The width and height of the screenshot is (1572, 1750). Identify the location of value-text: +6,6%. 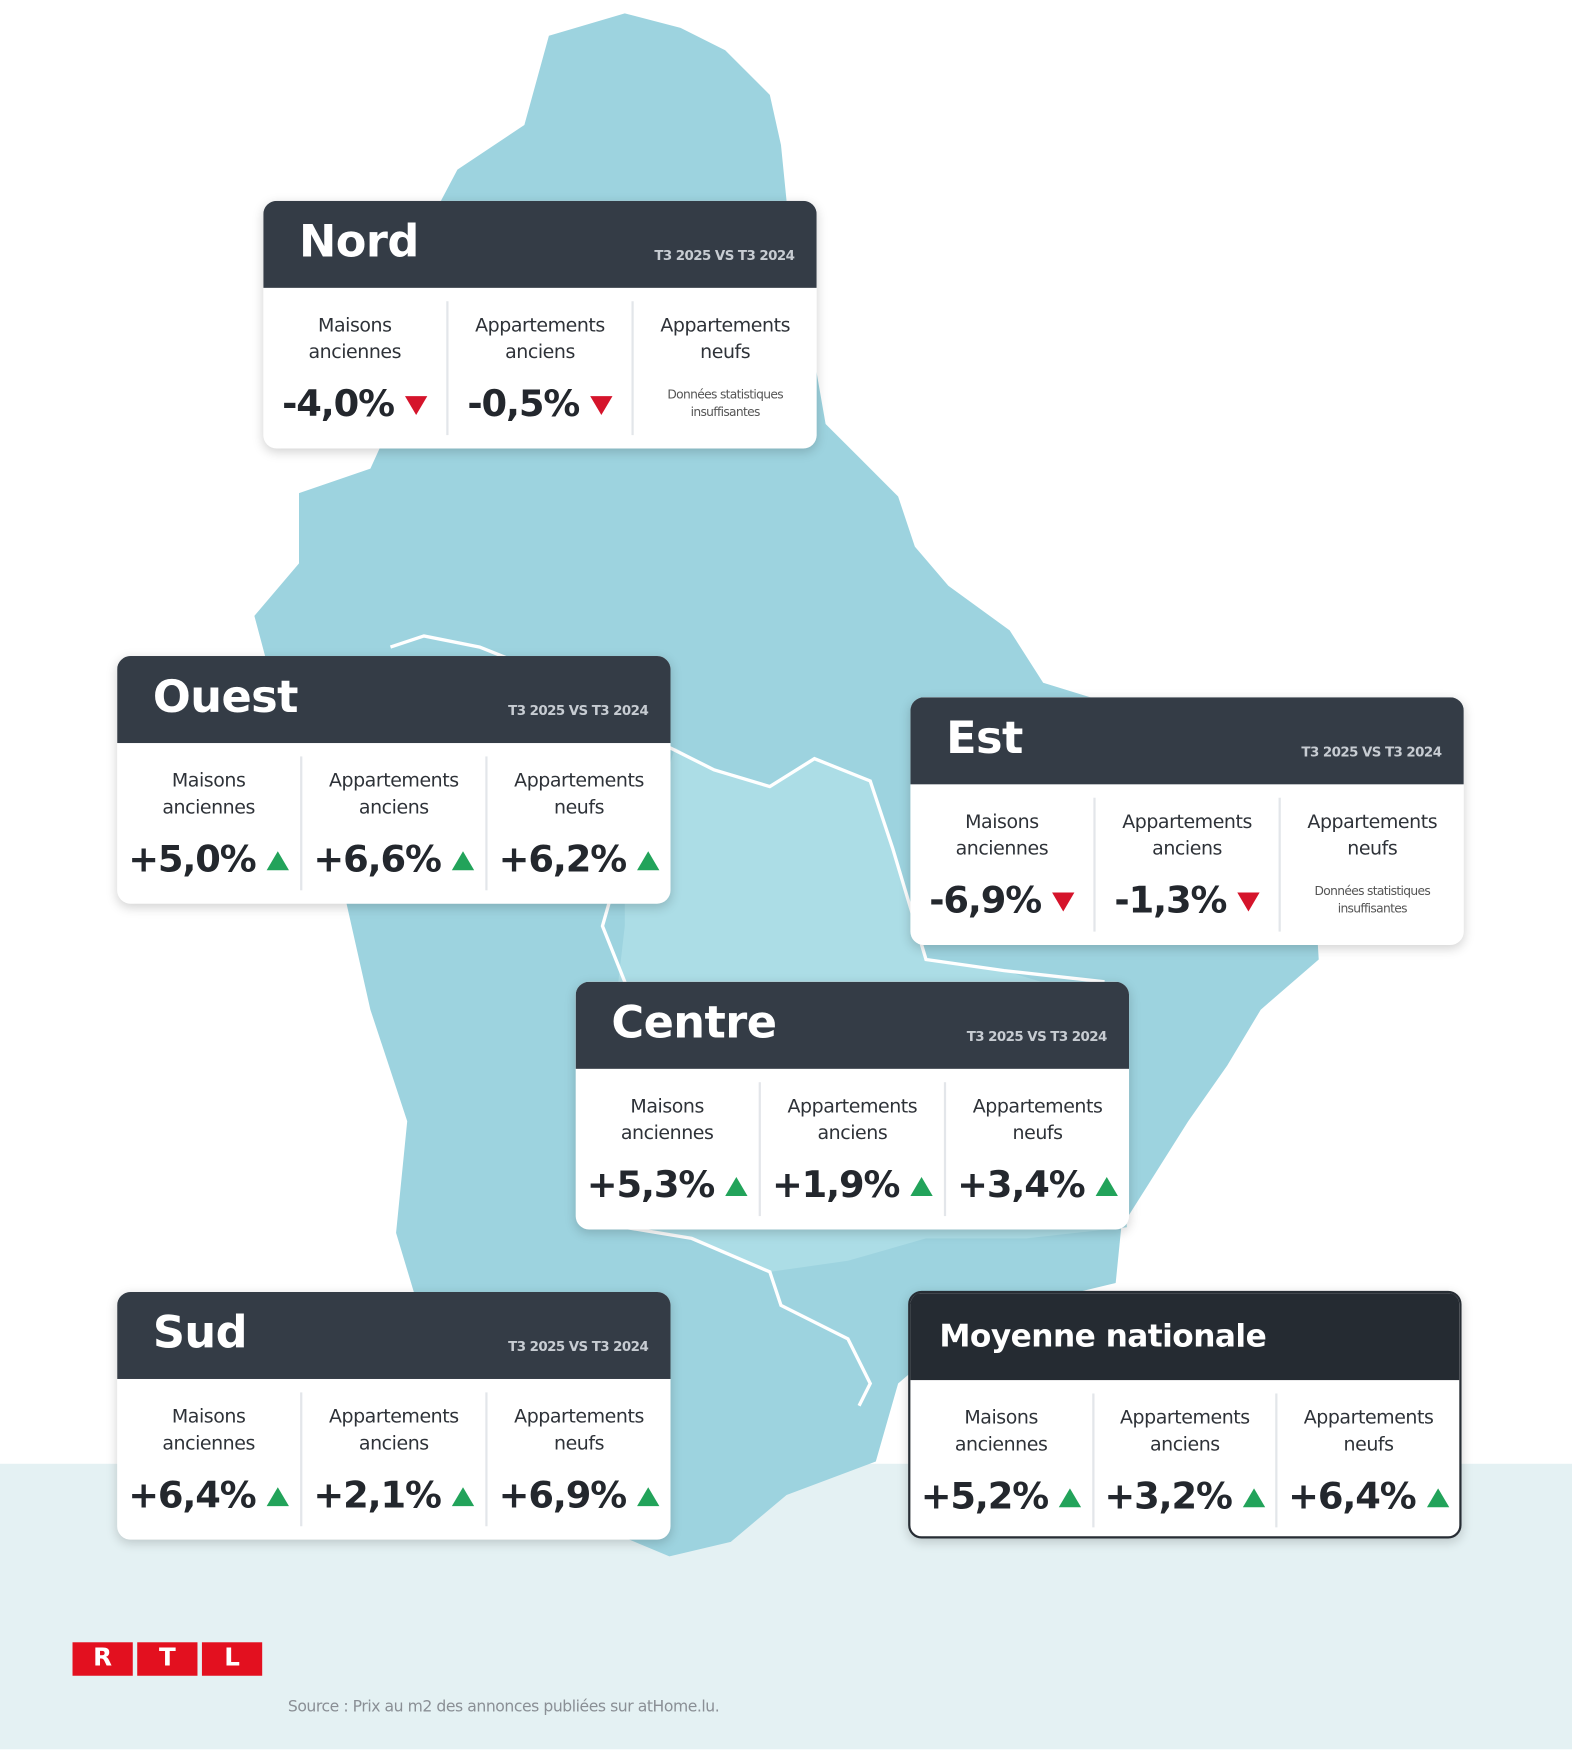
(377, 858).